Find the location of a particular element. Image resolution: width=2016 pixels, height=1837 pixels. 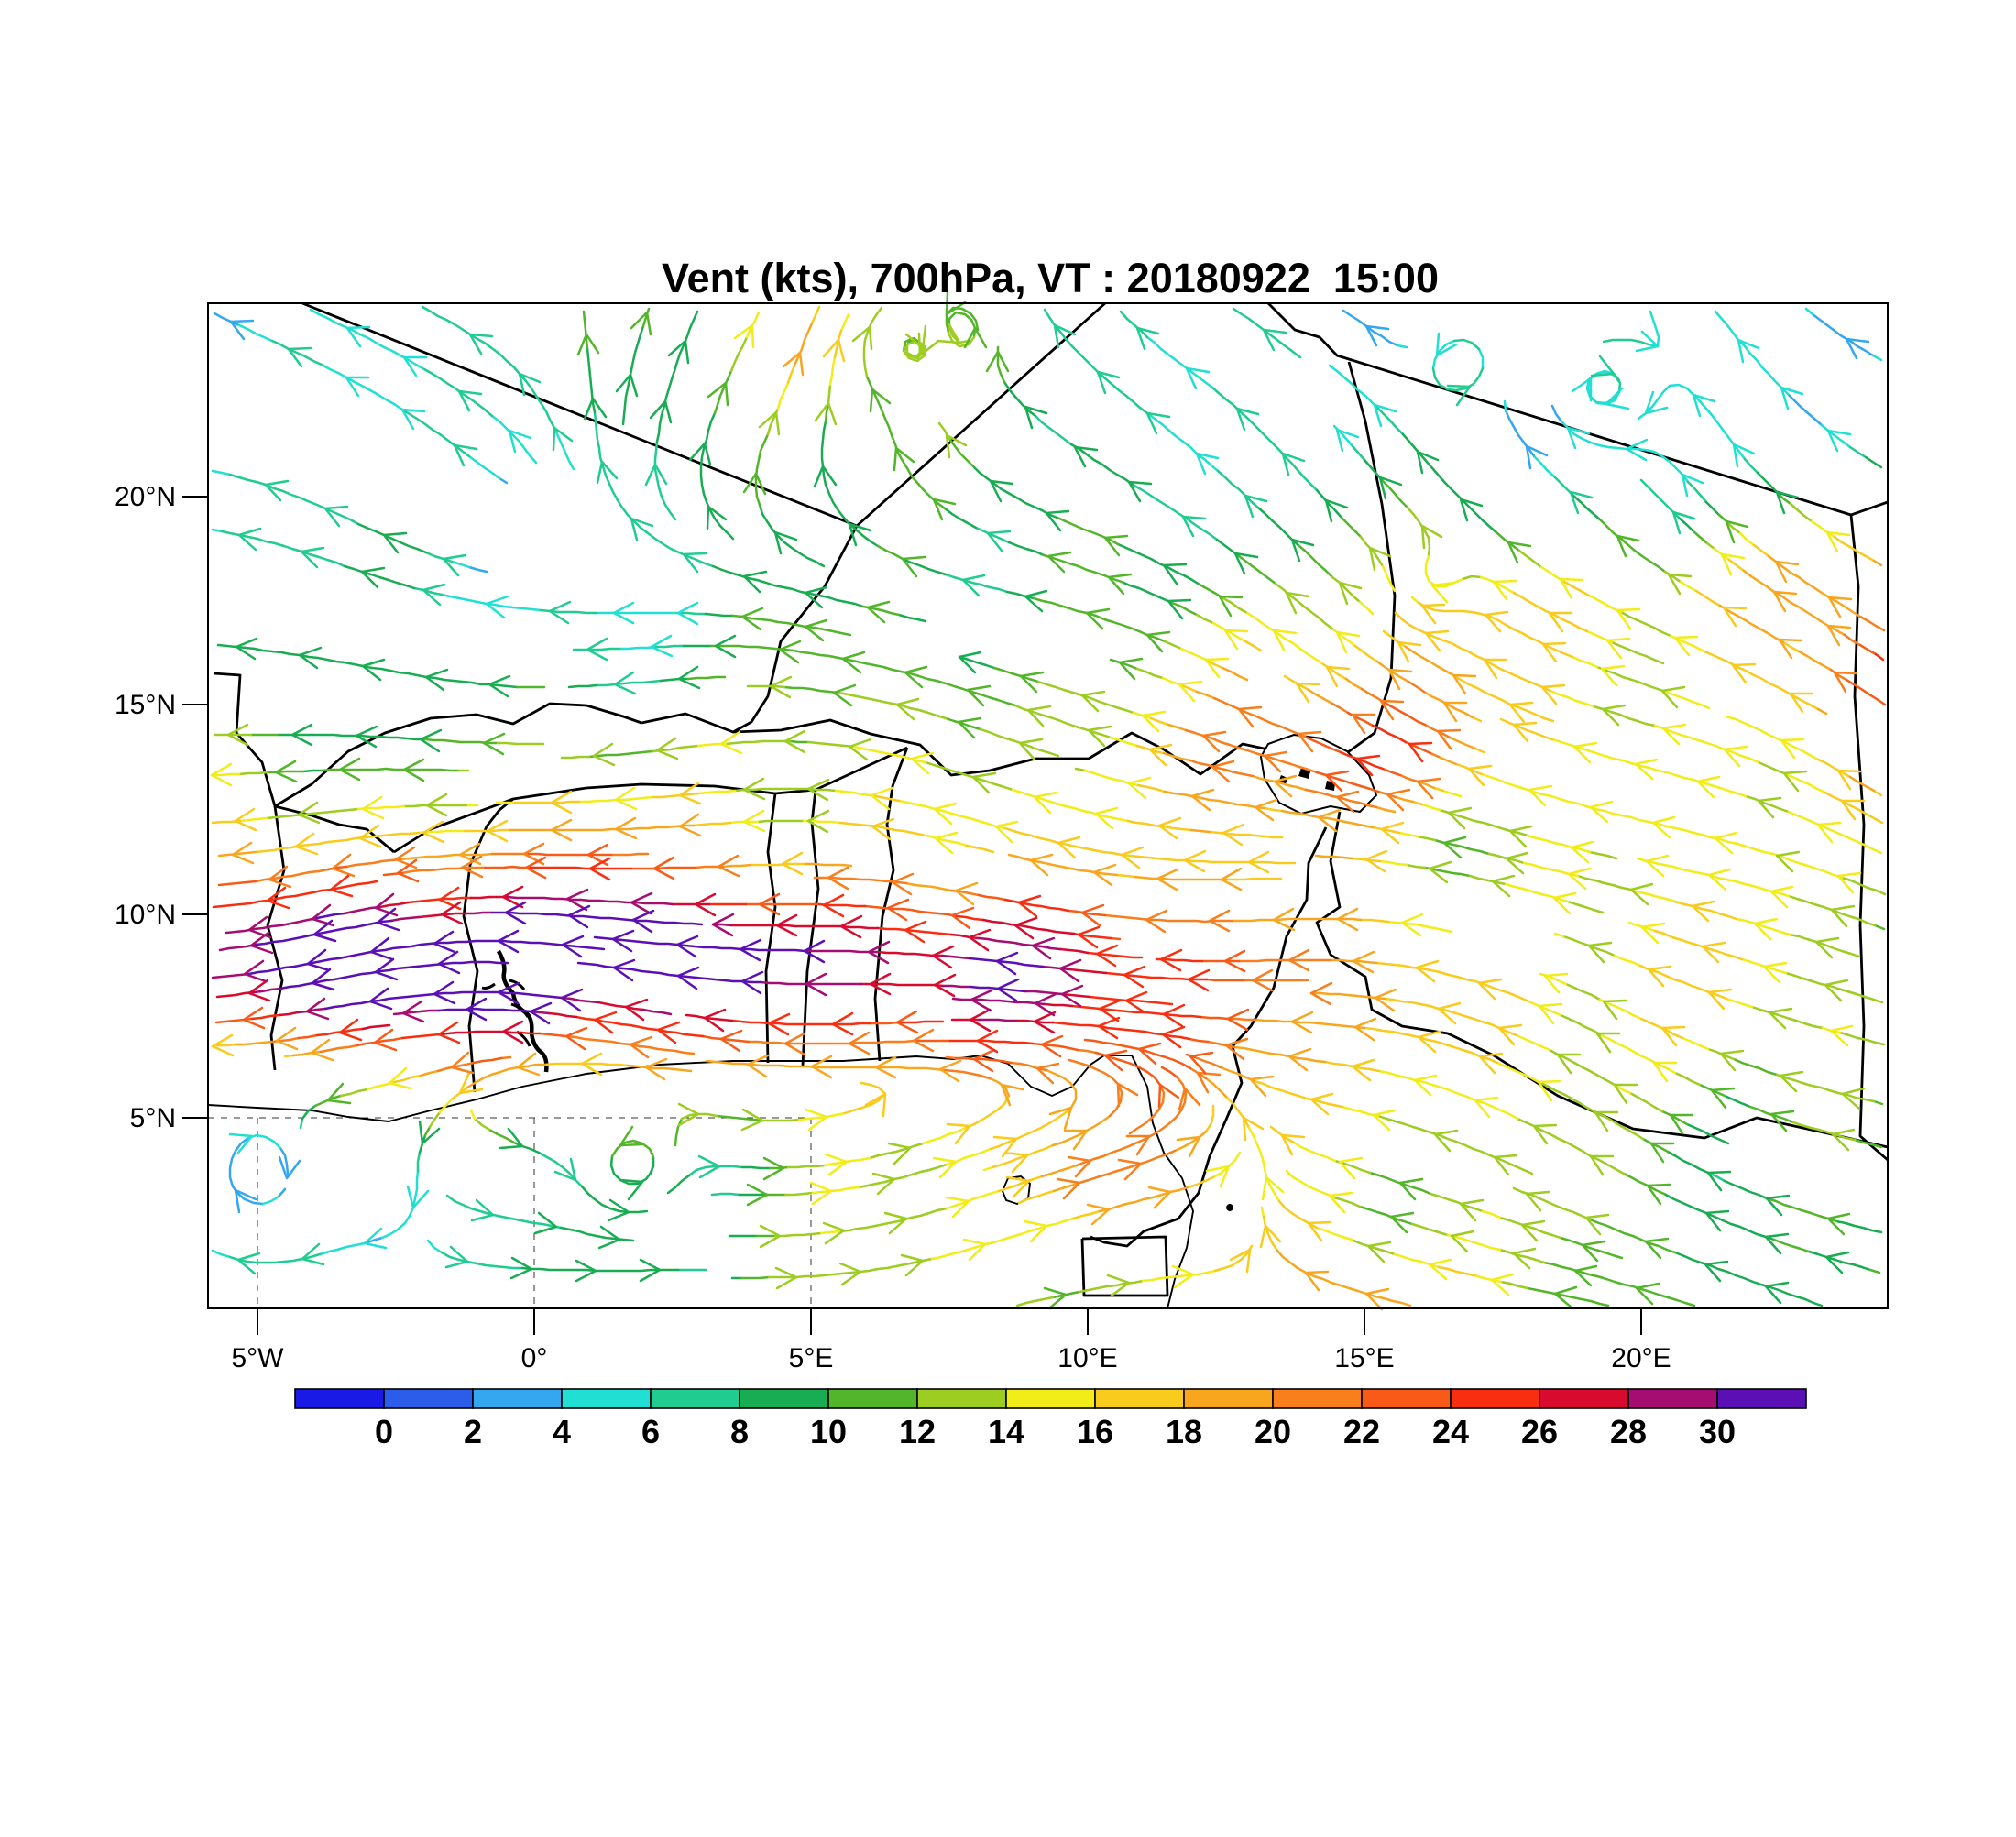

svg-text: 26 is located at coordinates (1539, 1431).